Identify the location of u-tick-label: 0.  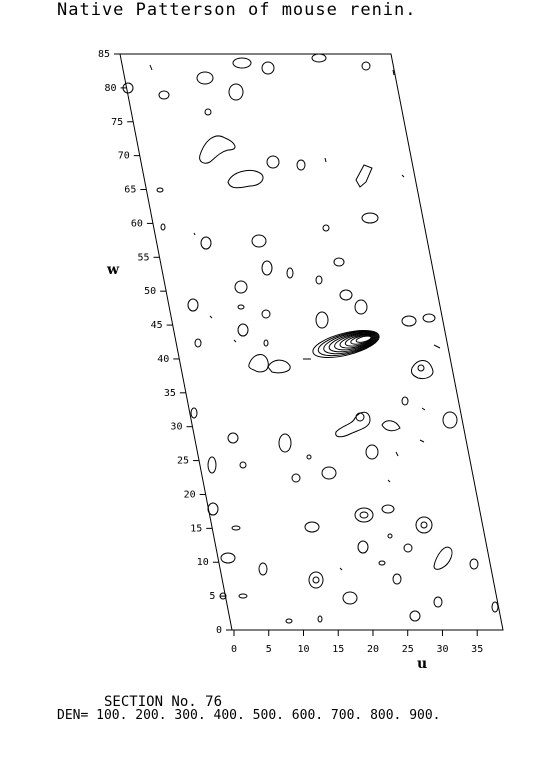
(234, 649).